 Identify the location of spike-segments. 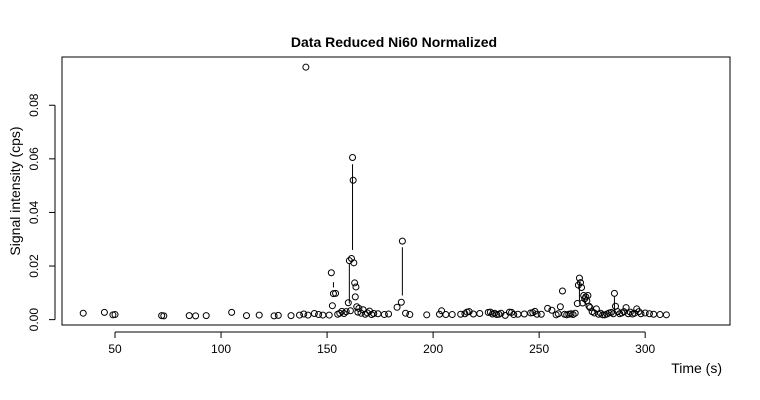
(473, 237).